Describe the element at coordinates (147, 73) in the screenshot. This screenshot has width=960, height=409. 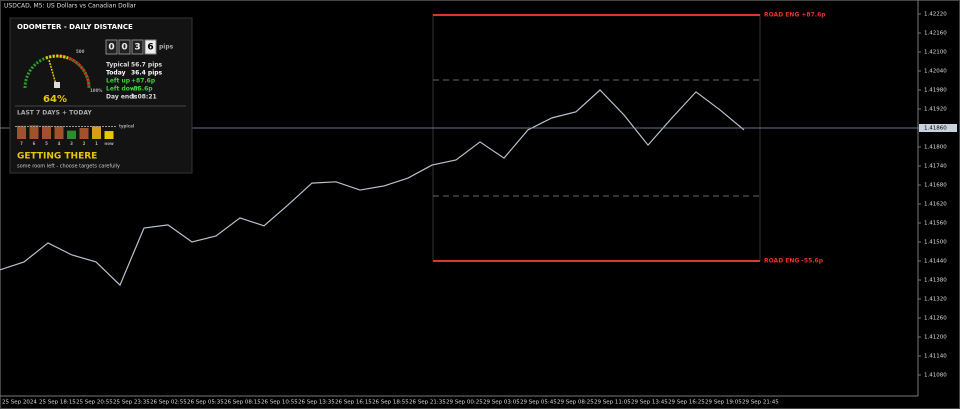
I see `stat-value: 36.4 pips` at that location.